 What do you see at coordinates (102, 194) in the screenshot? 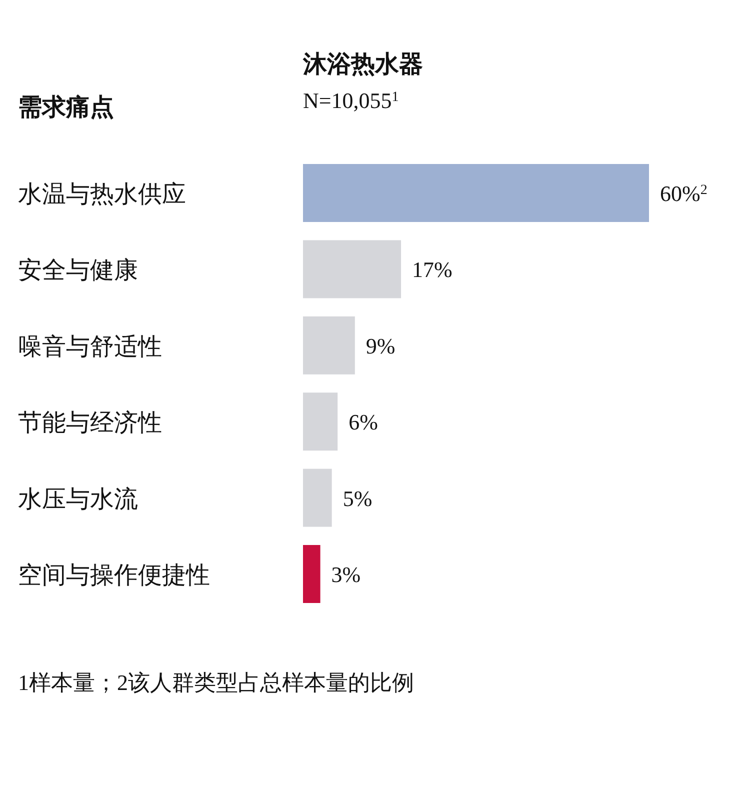
I see `y-tick-label: 水温与热水供应` at bounding box center [102, 194].